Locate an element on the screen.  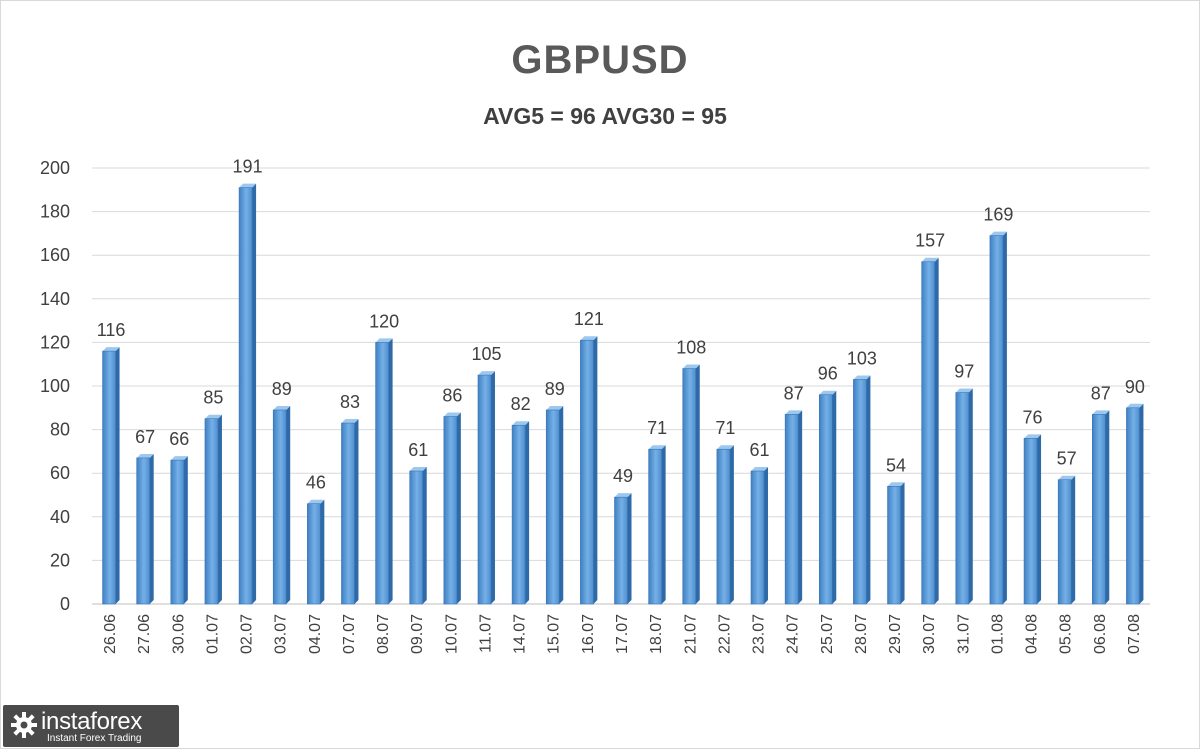
y-tick-label: 100 is located at coordinates (55, 386).